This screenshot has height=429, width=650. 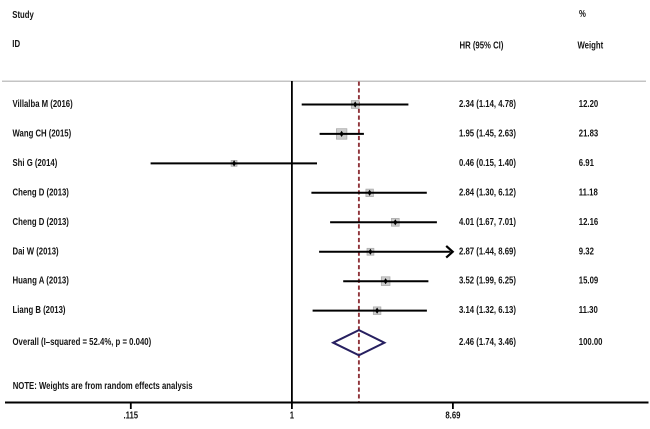 I want to click on svg-text:Overall (I–squared = 52.4%, p: Overall (I–squared = 52.4%, p = 0.040), so click(x=82, y=342).